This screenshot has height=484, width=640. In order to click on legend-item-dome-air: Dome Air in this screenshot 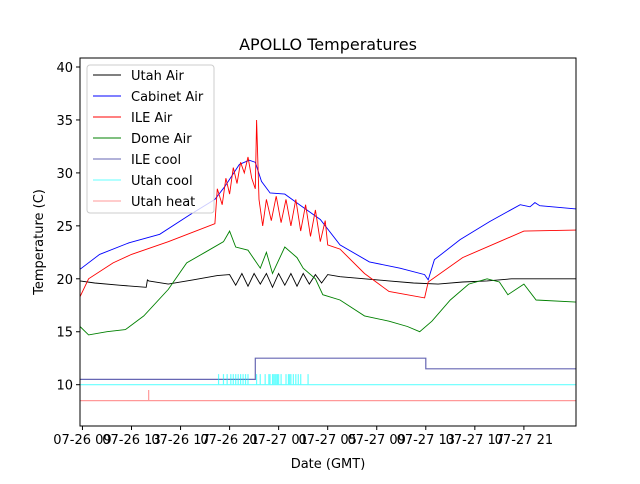, I will do `click(142, 139)`.